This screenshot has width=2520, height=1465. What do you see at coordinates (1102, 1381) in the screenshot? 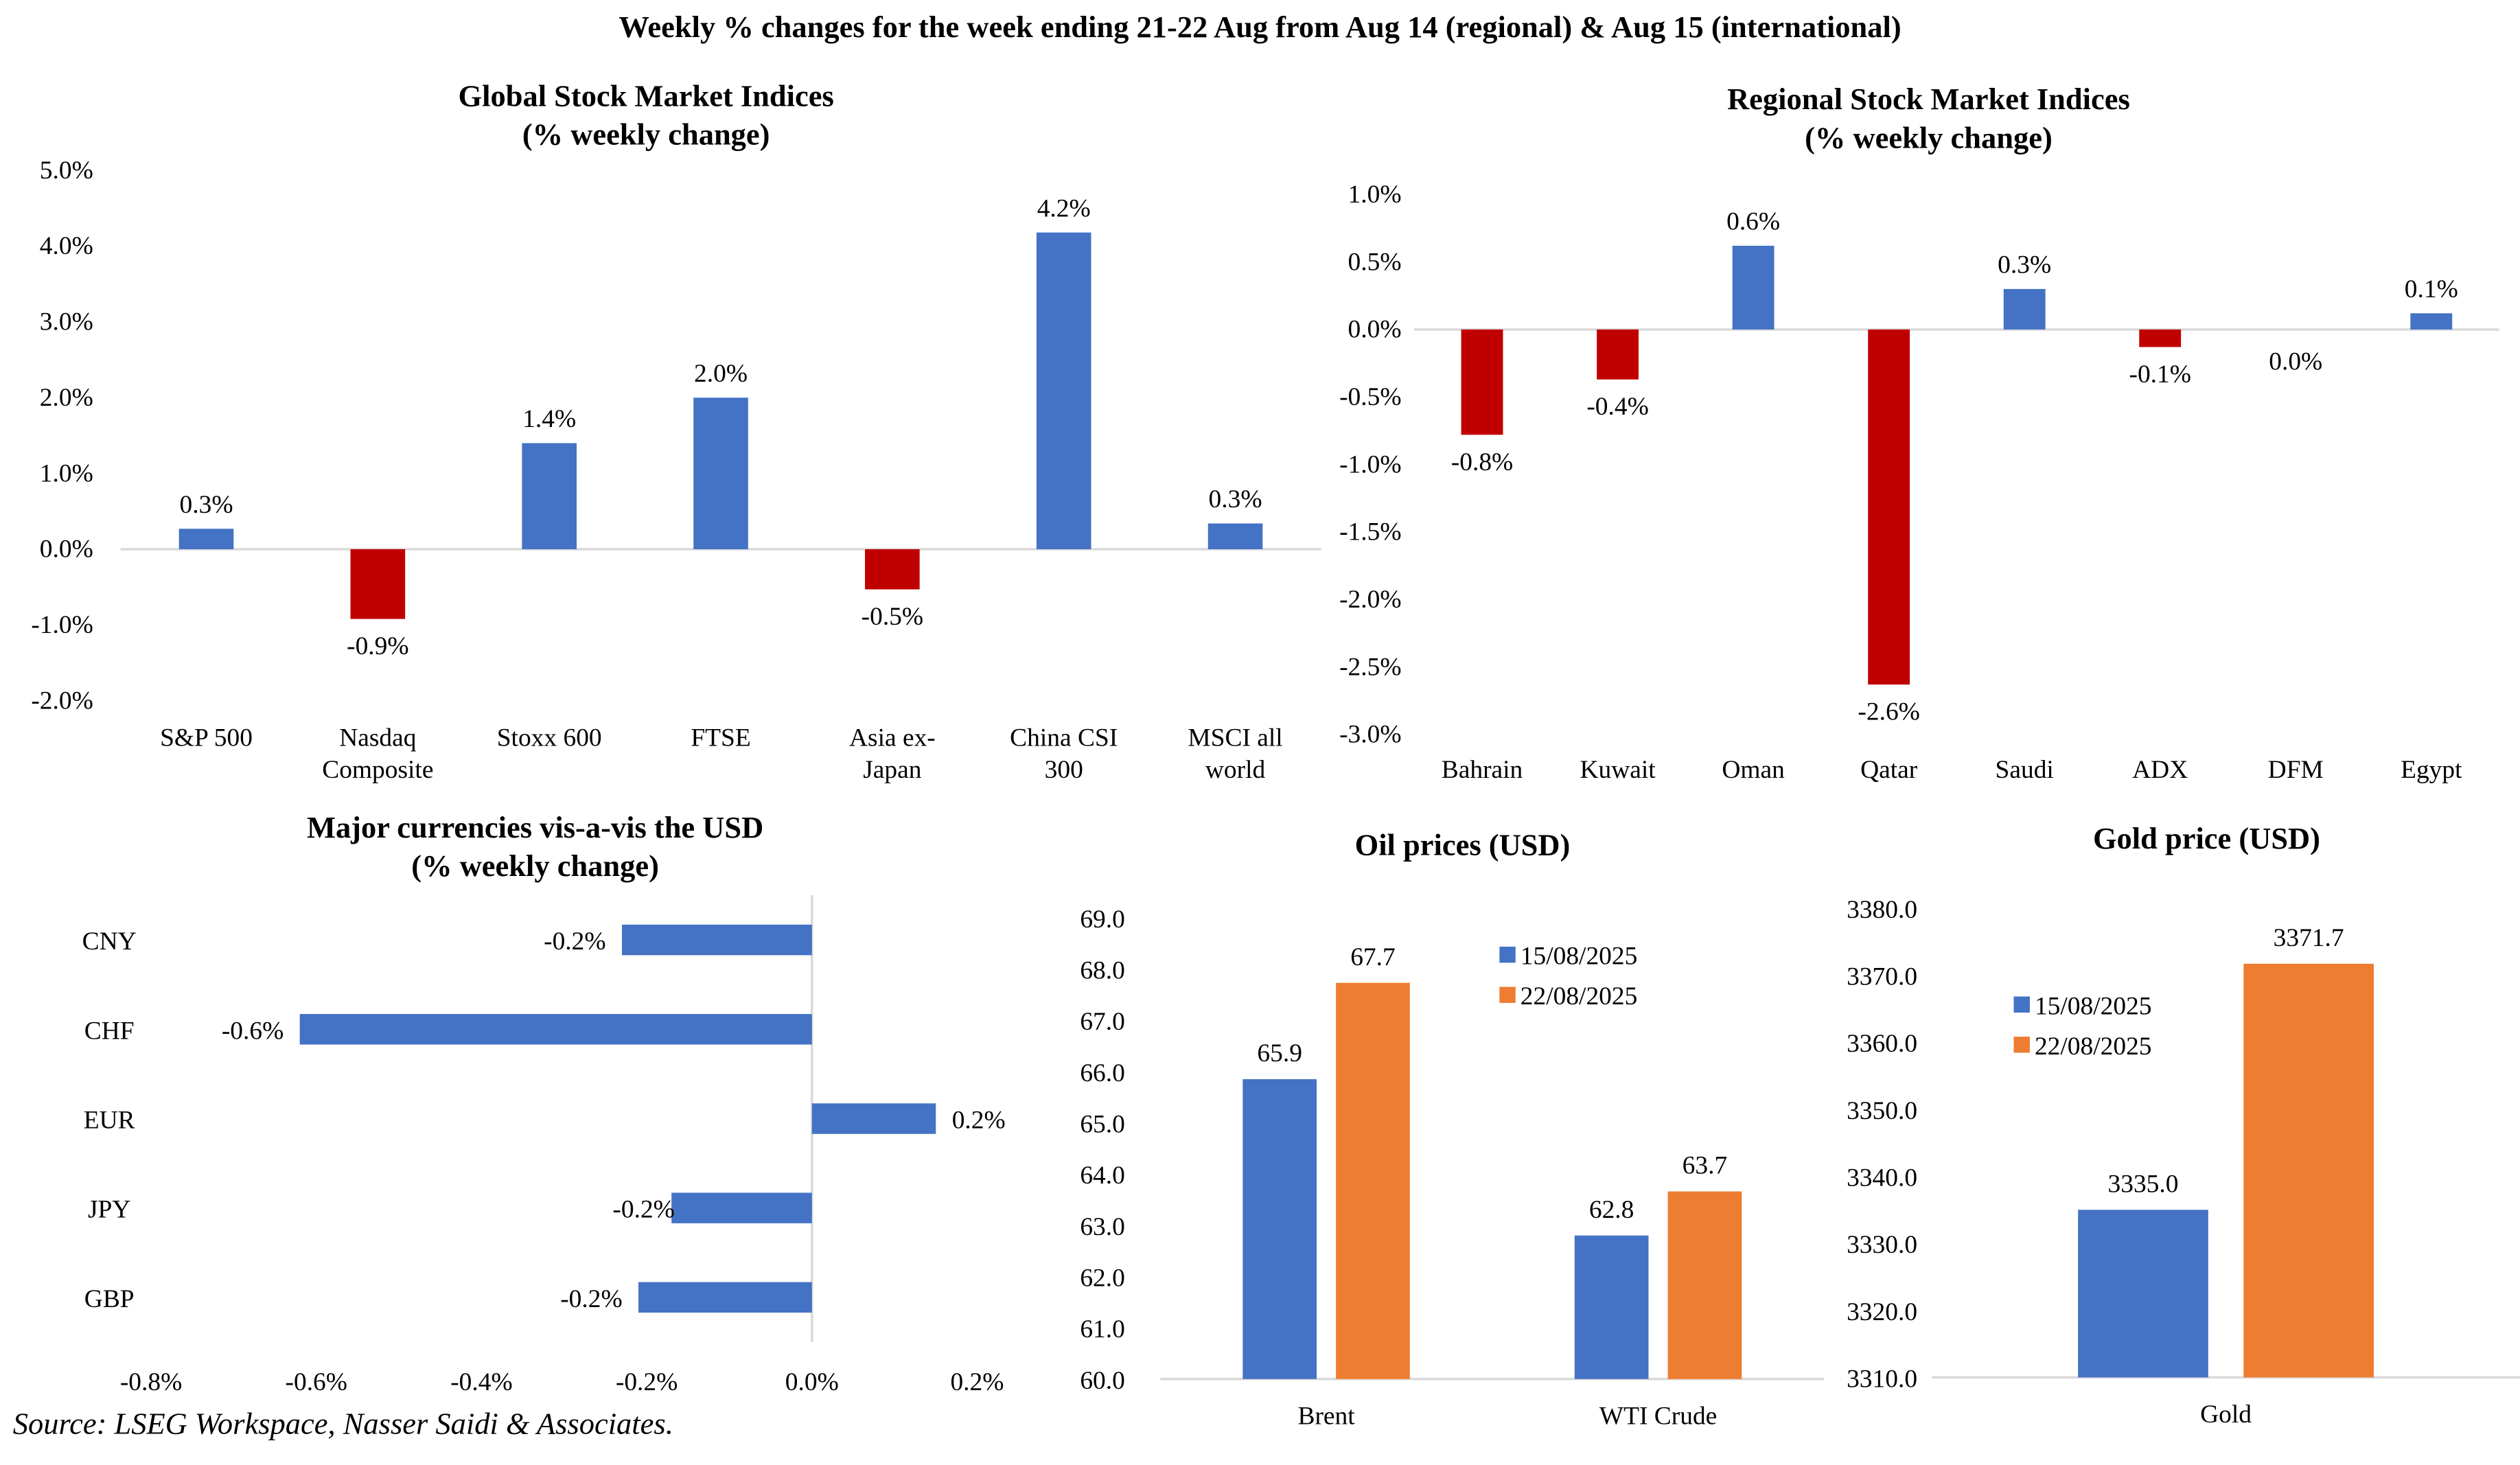
I see `y-tick-label: 60.0` at bounding box center [1102, 1381].